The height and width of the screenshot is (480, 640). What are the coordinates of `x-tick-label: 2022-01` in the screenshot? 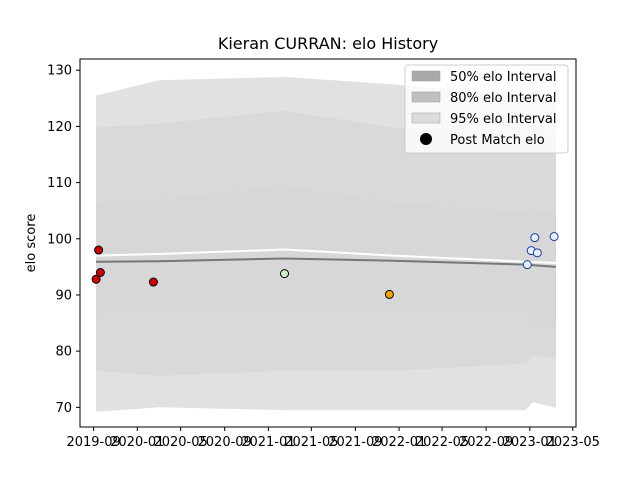 It's located at (399, 442).